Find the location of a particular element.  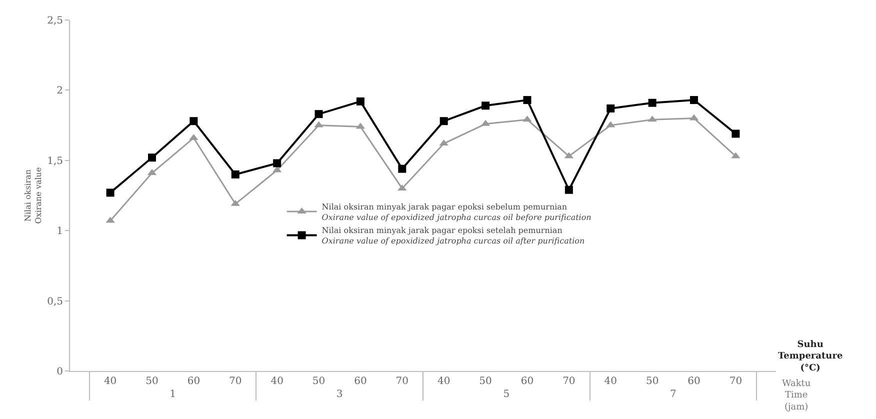

text: 5 is located at coordinates (506, 394).